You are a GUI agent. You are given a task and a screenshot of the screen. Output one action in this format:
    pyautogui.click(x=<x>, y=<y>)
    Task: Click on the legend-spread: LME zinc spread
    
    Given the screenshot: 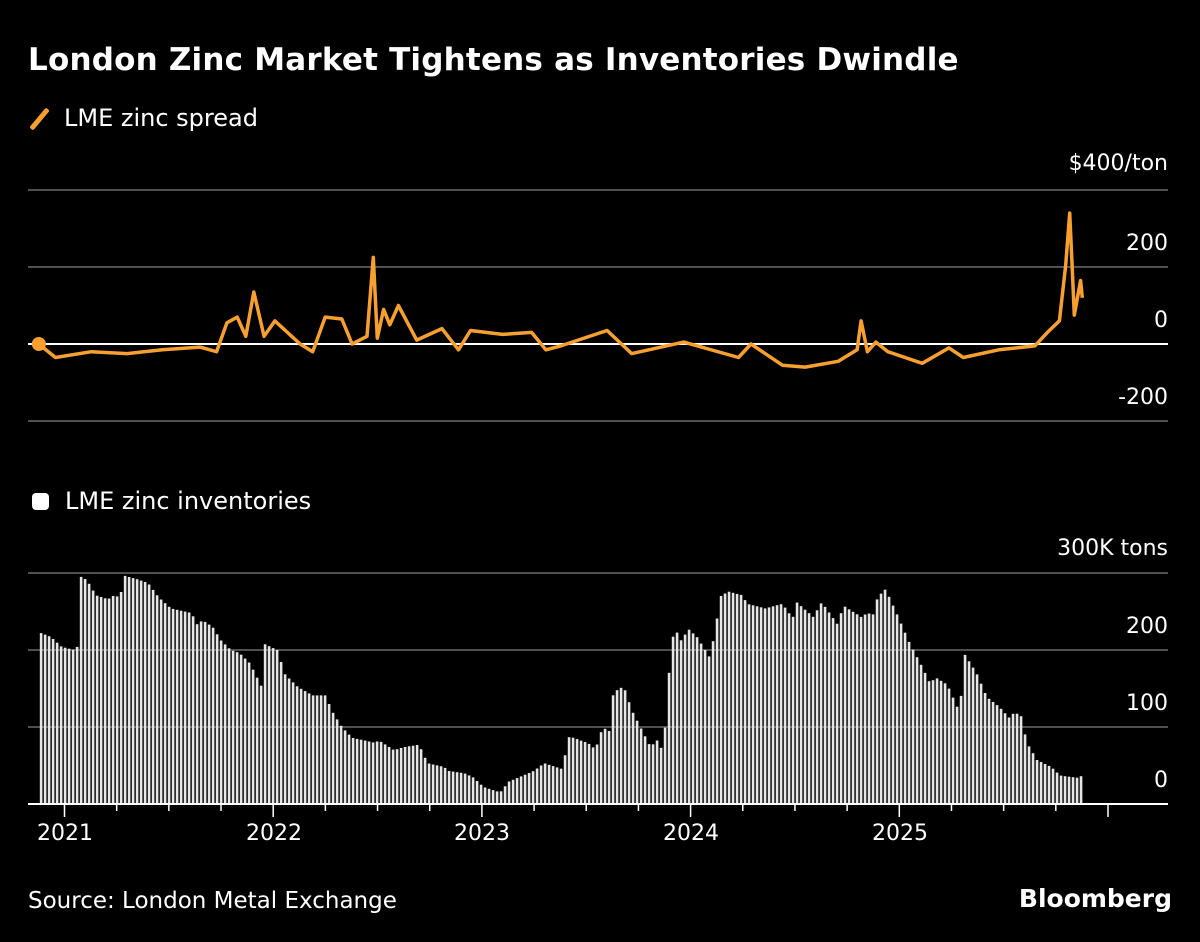 What is the action you would take?
    pyautogui.click(x=143, y=118)
    